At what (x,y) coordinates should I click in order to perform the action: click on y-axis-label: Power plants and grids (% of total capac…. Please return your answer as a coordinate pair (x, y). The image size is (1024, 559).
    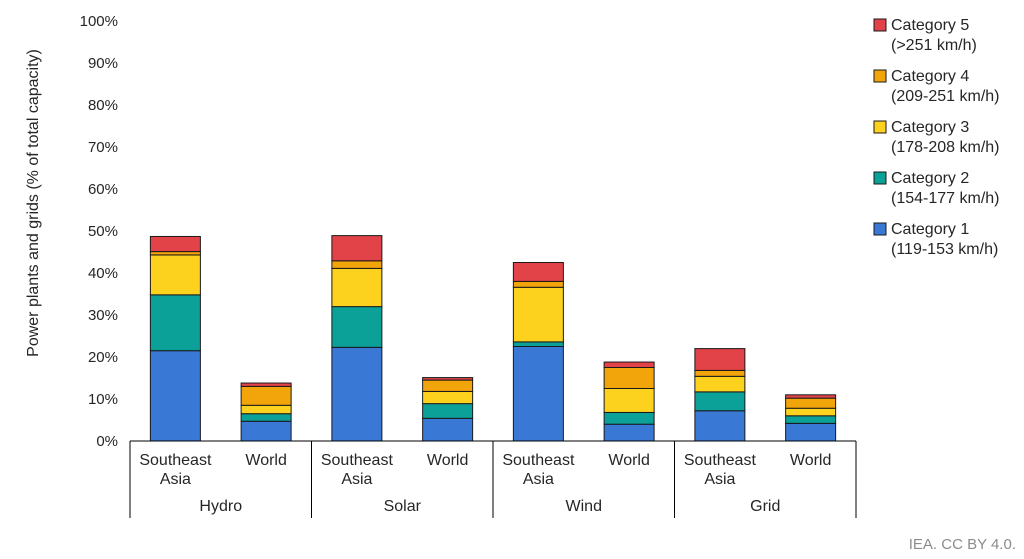
    Looking at the image, I should click on (33, 203).